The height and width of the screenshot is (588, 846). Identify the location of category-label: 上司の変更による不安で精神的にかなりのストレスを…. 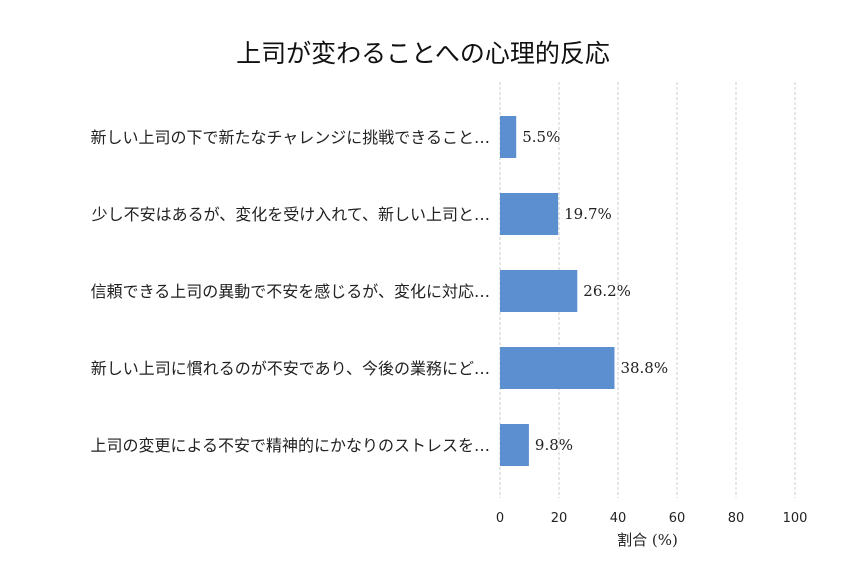
(290, 445).